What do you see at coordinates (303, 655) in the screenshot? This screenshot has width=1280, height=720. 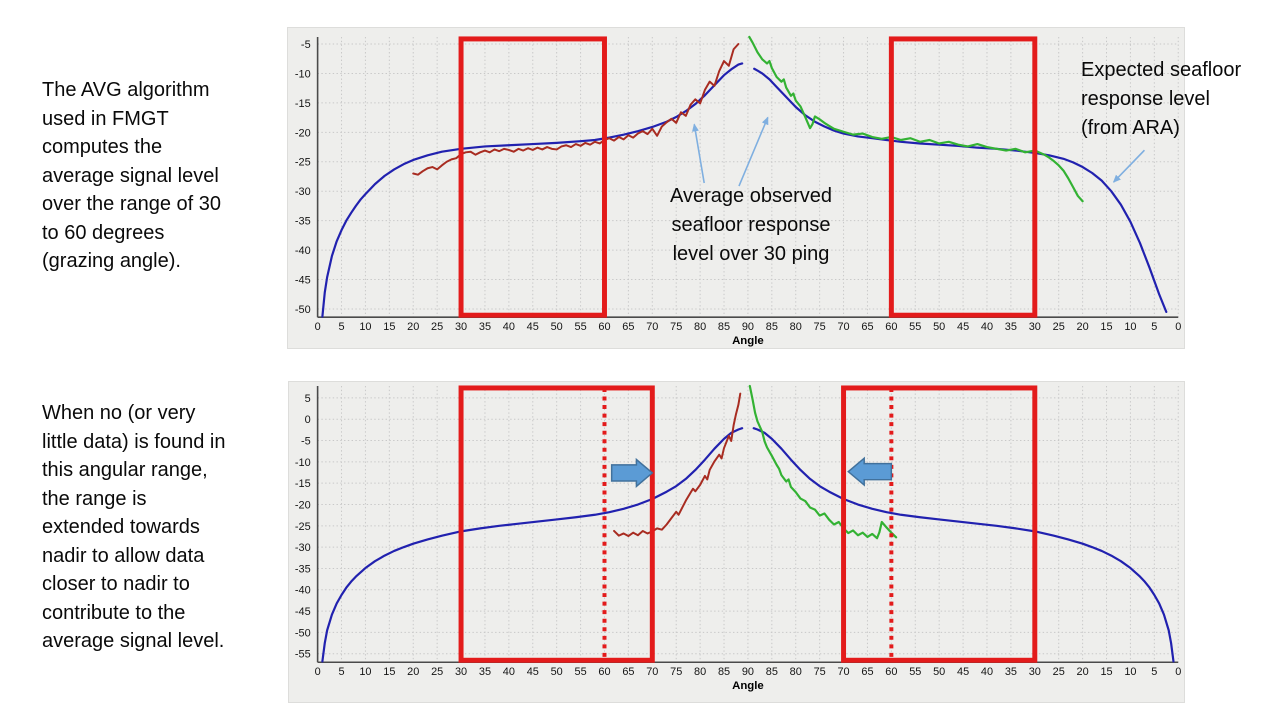 I see `svg-text: -55` at bounding box center [303, 655].